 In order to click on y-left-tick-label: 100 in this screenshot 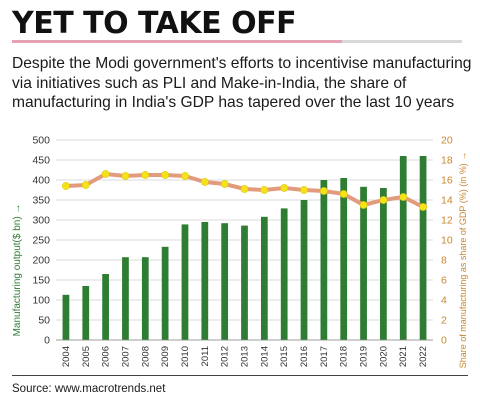, I will do `click(41, 301)`.